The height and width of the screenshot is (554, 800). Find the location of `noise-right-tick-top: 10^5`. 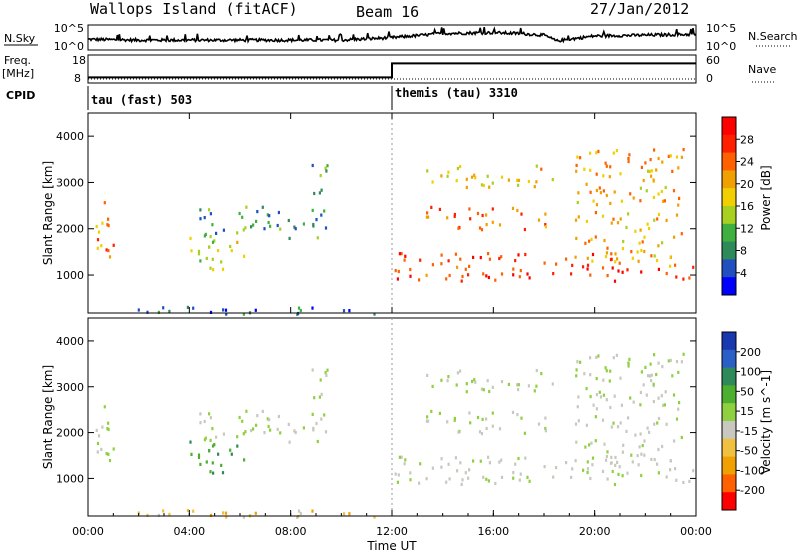

noise-right-tick-top: 10^5 is located at coordinates (721, 28).